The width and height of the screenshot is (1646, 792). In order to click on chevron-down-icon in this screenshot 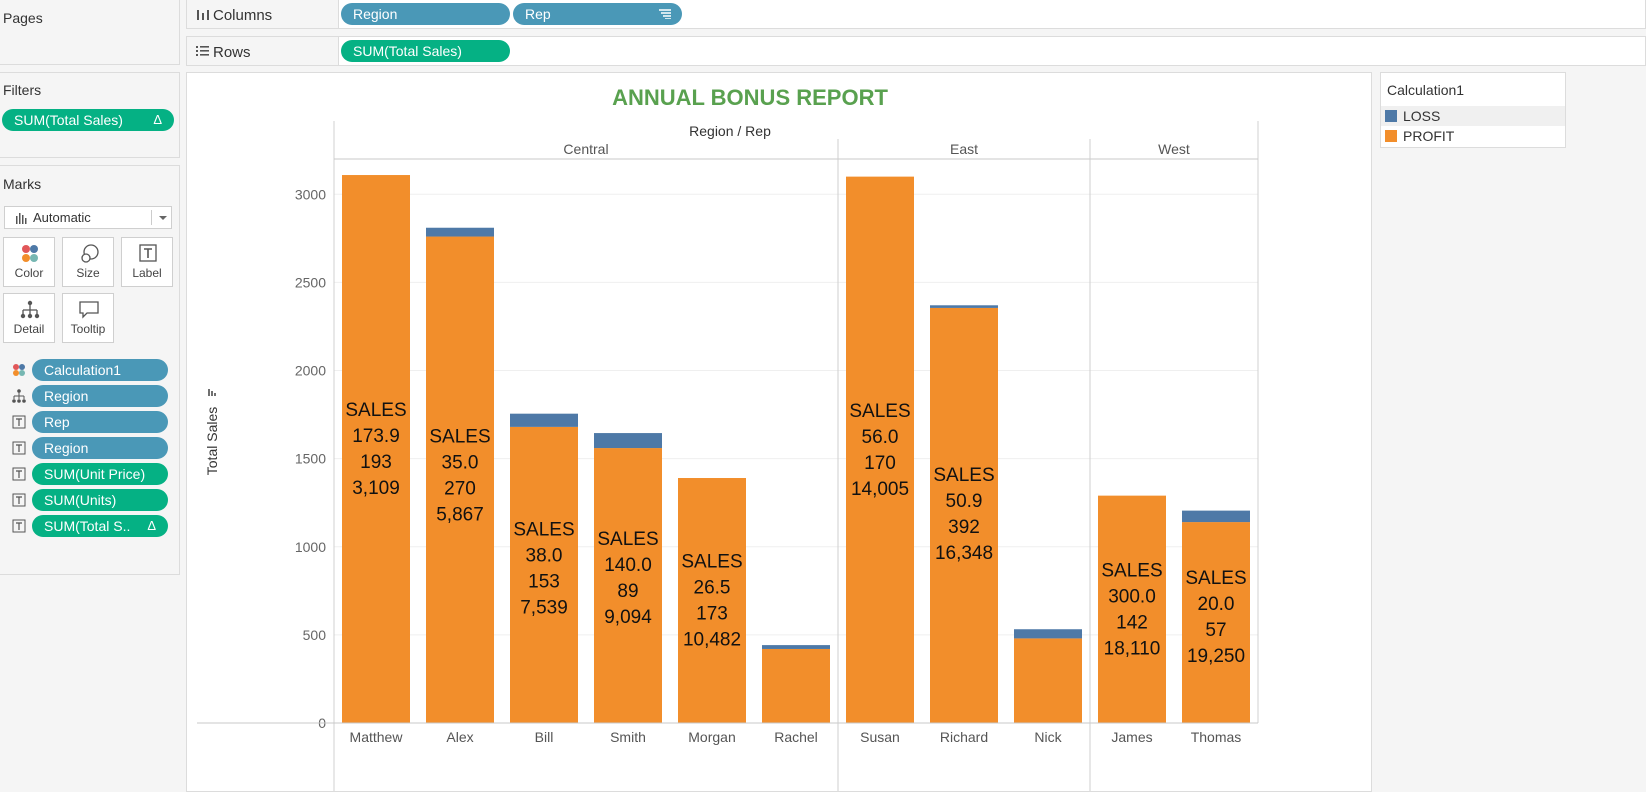, I will do `click(163, 218)`.